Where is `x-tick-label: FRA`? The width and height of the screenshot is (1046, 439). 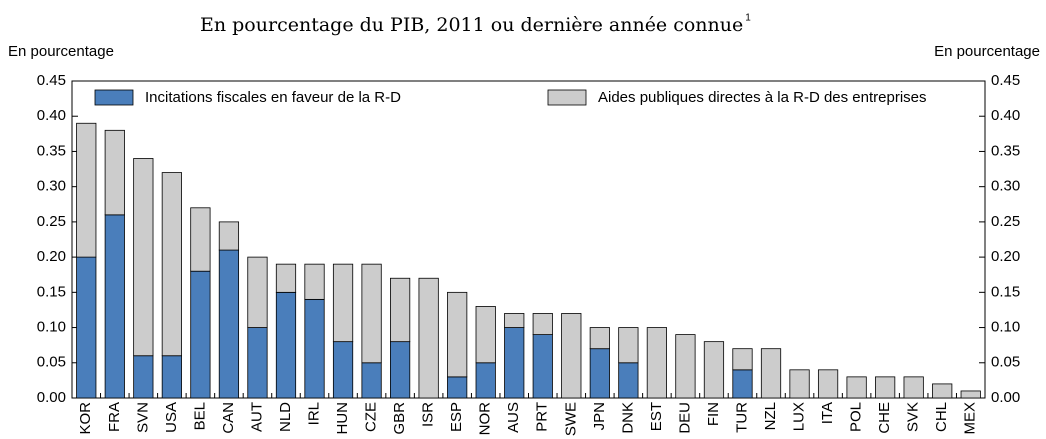
x-tick-label: FRA is located at coordinates (114, 417).